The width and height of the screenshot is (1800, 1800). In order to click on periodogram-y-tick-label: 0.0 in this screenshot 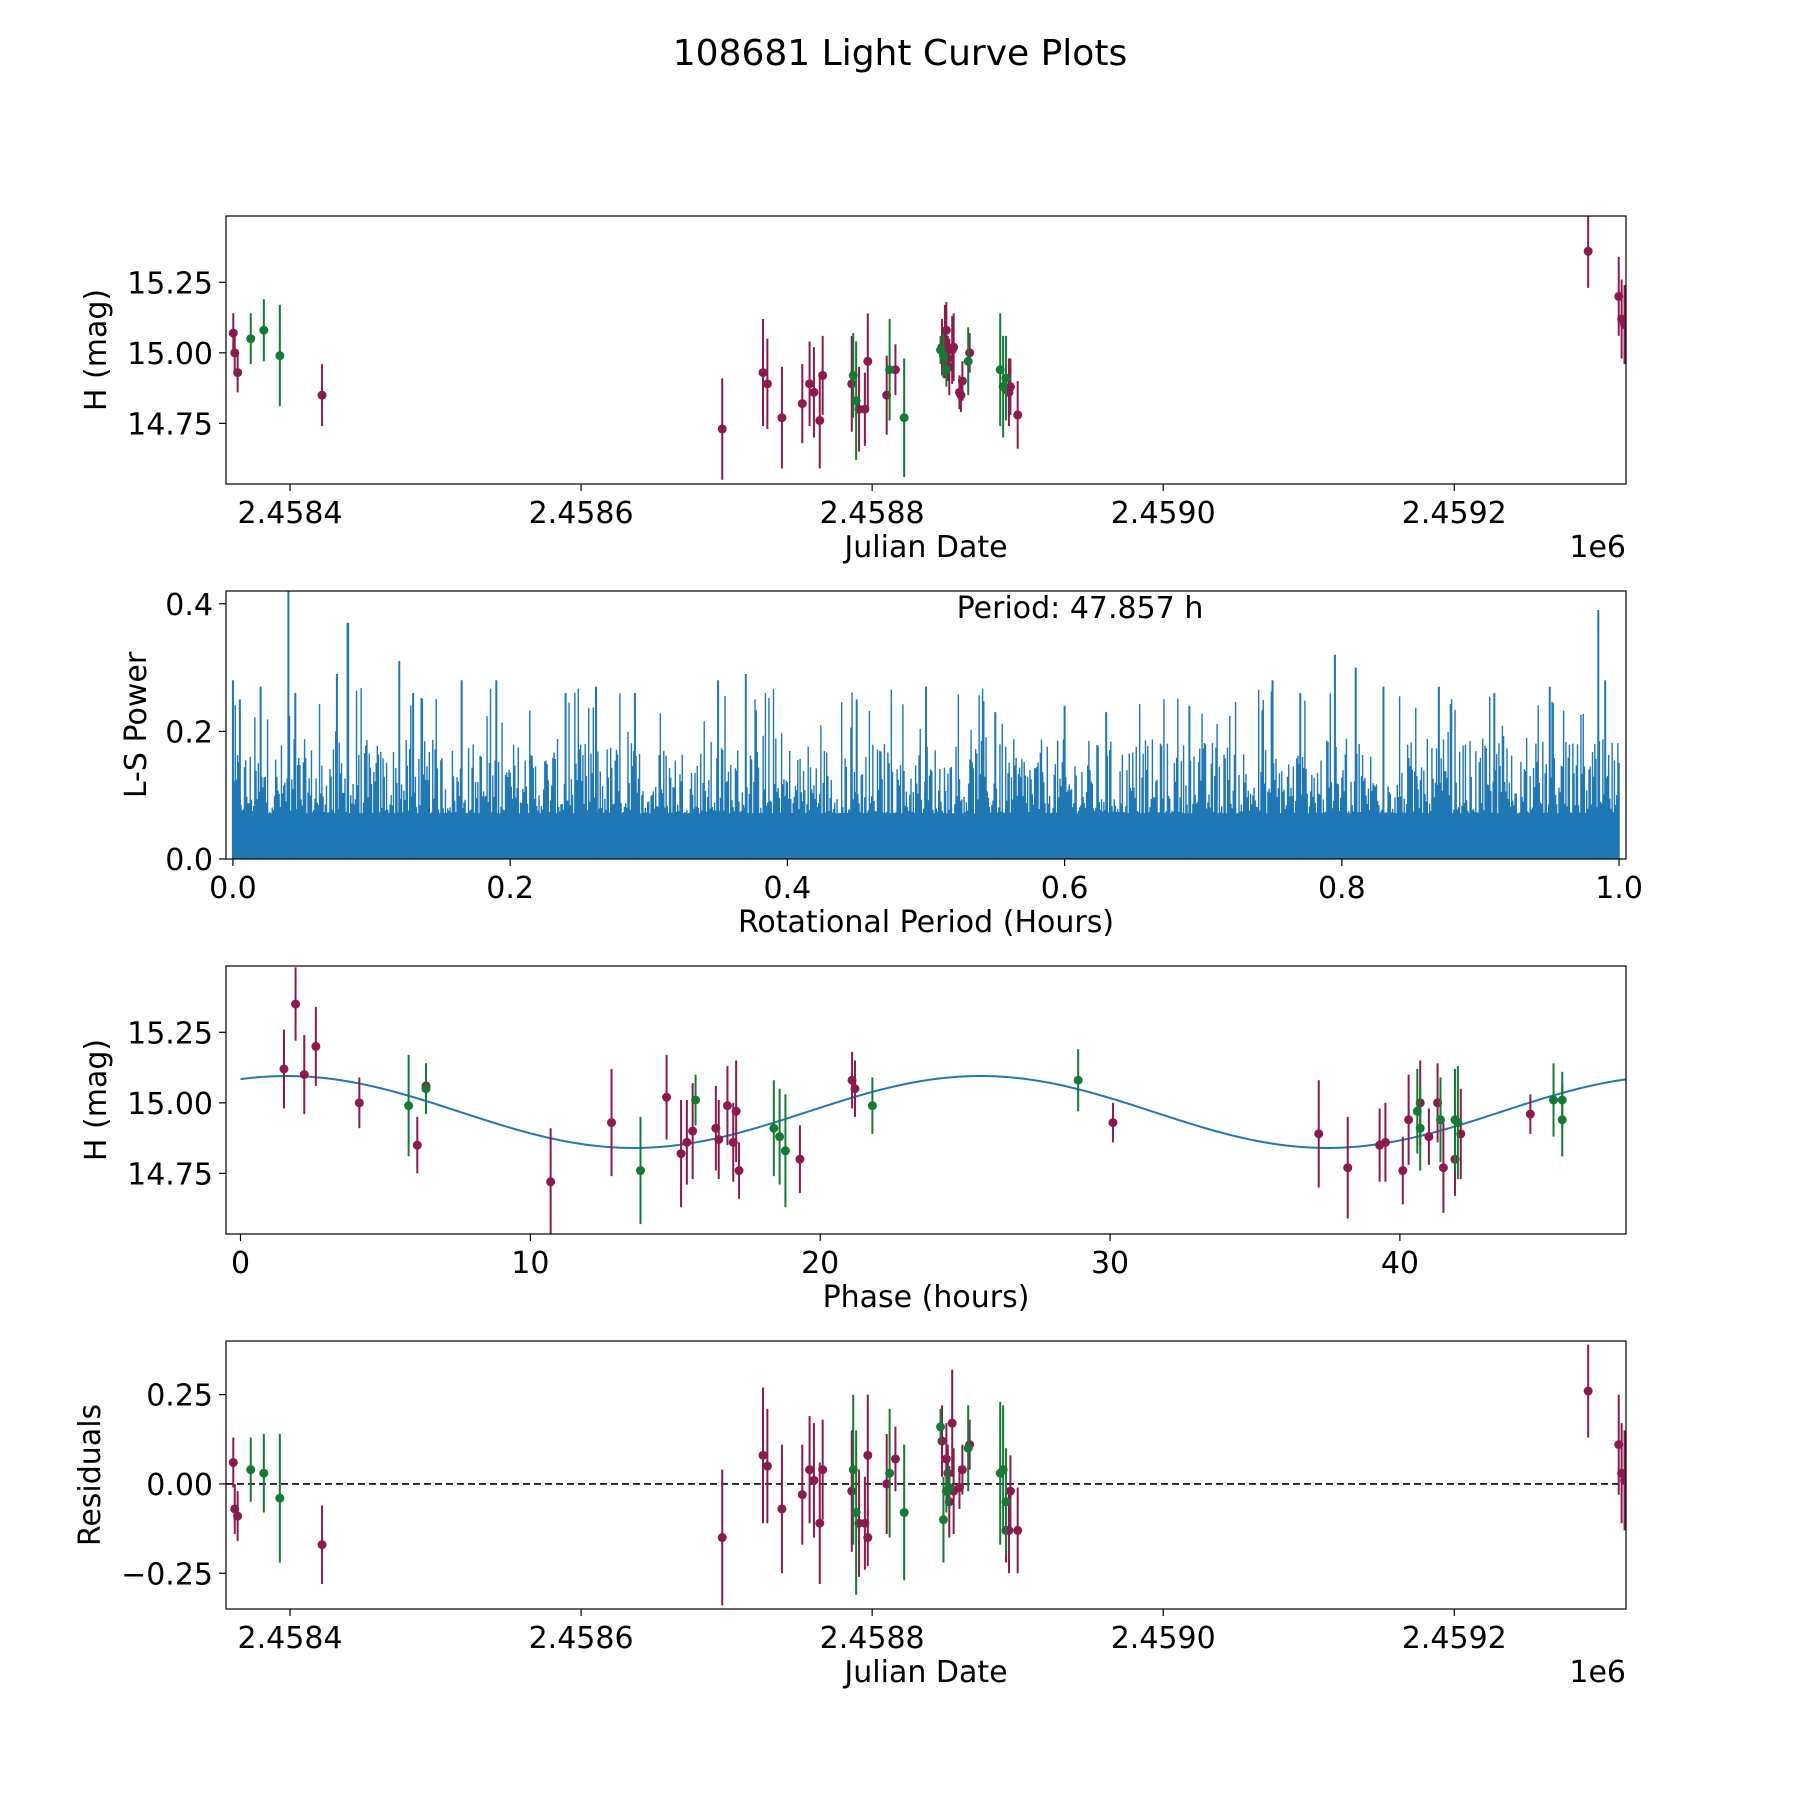, I will do `click(189, 860)`.